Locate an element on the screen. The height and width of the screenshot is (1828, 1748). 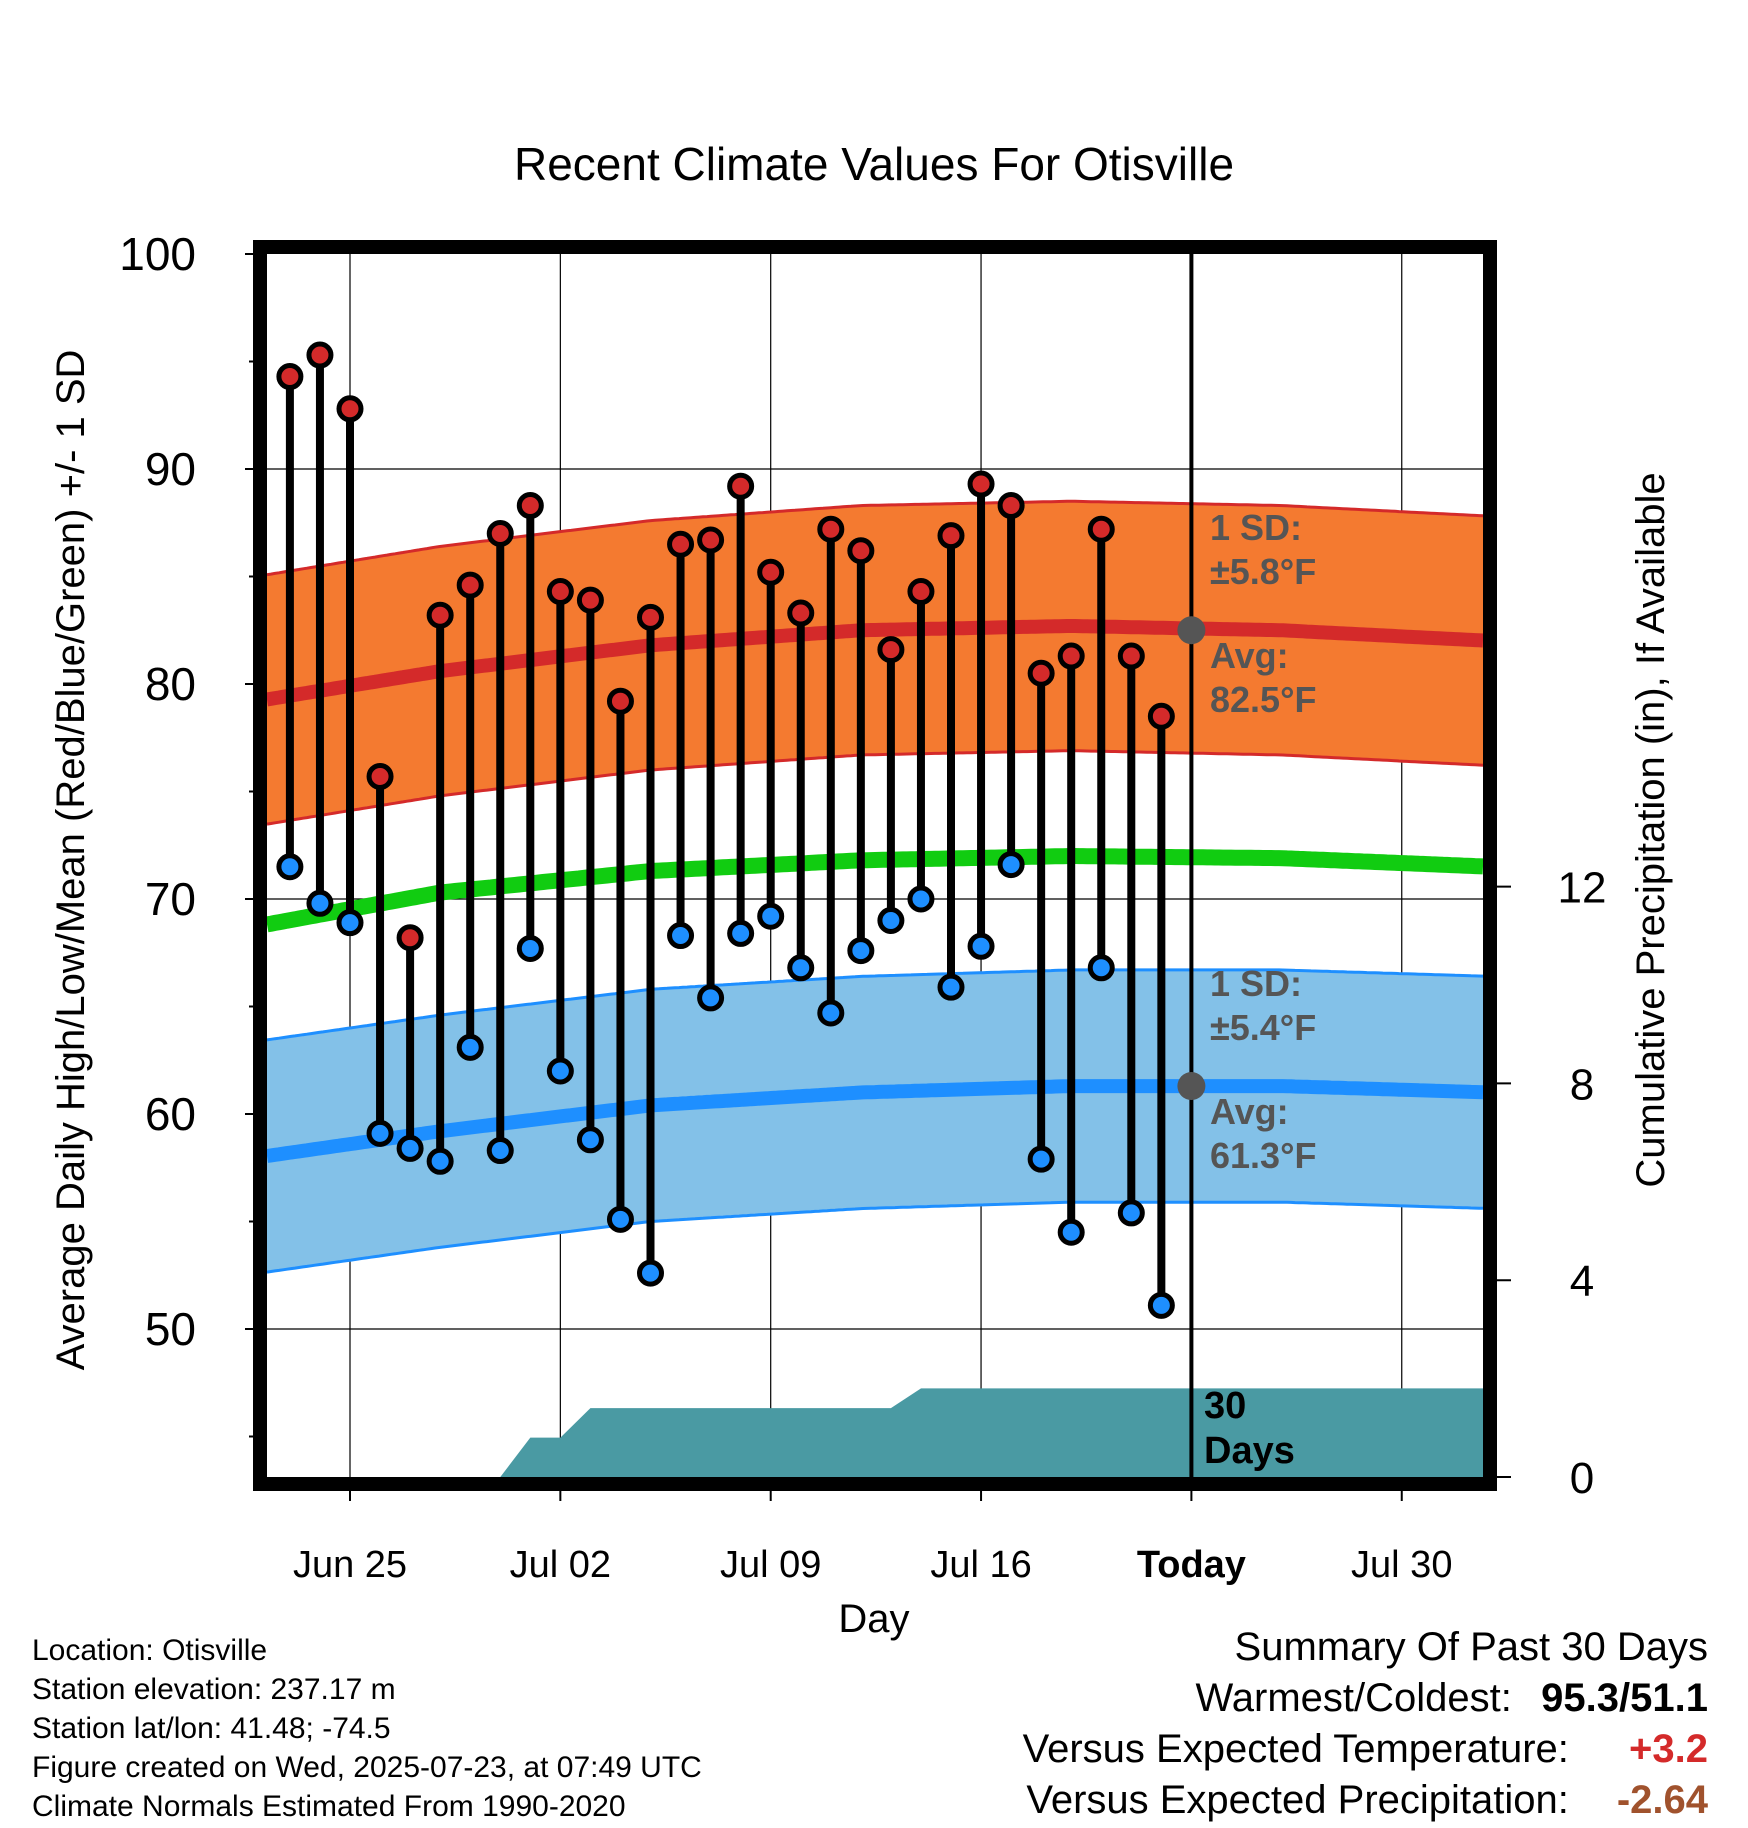
x-axis: Jun 25 Jul 02 Jul 09 Jul 16 Today Jul 30 is located at coordinates (872, 1535).